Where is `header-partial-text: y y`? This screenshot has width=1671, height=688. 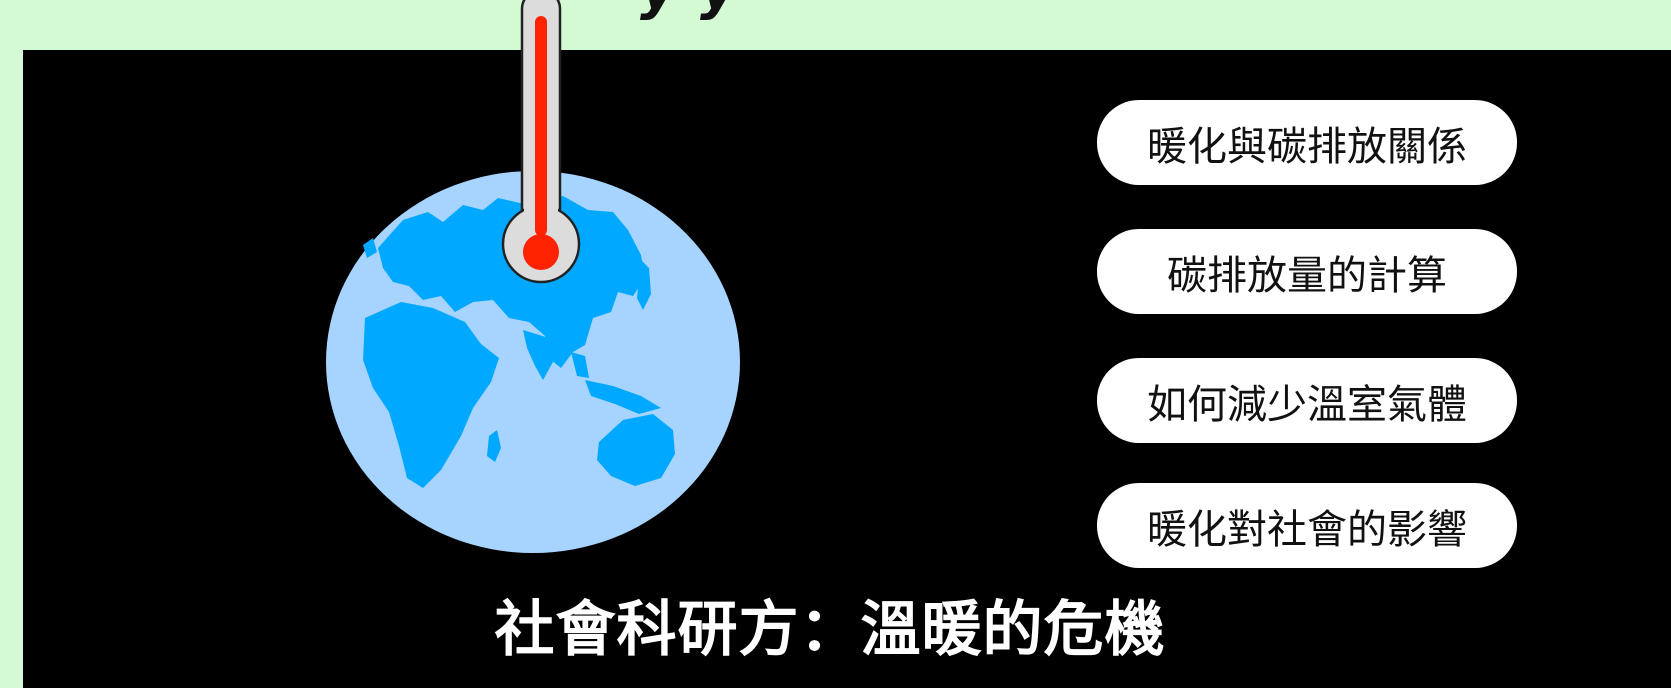
header-partial-text: y y is located at coordinates (689, 9).